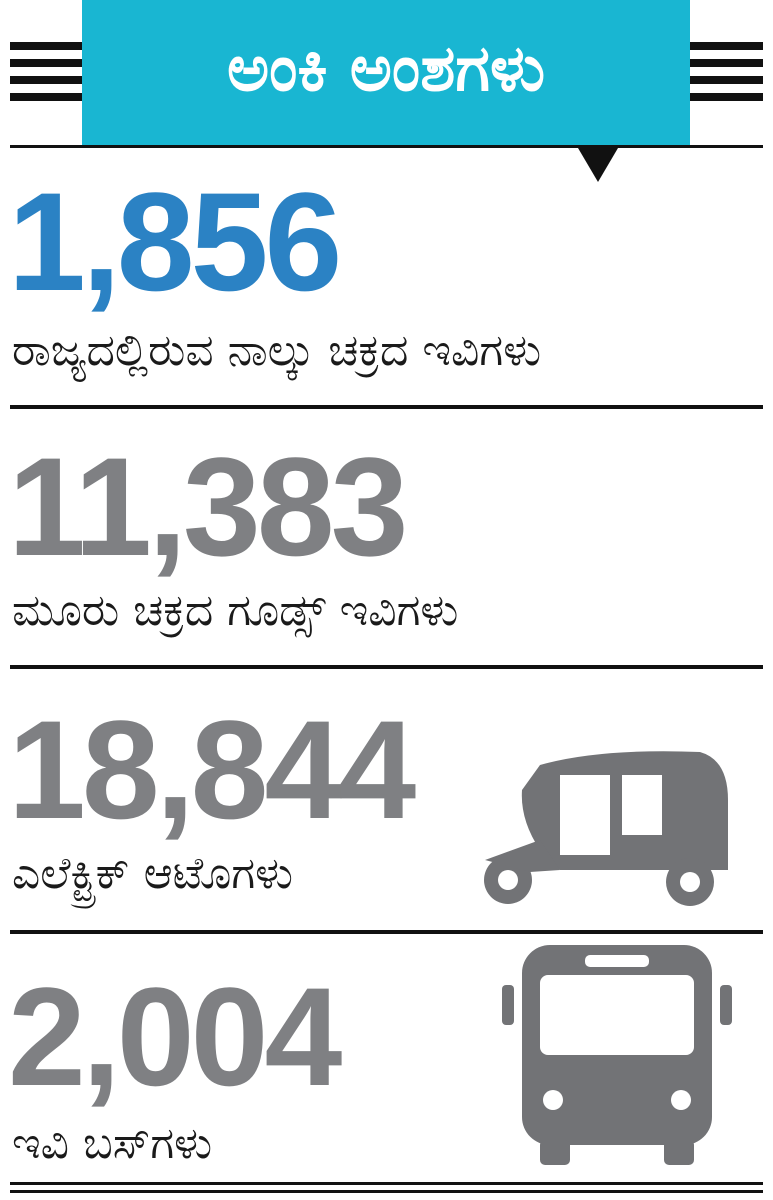 The width and height of the screenshot is (773, 1200). Describe the element at coordinates (386, 69) in the screenshot. I see `header-title: ಅಂಕಿ ಅಂಶಗಳು` at that location.